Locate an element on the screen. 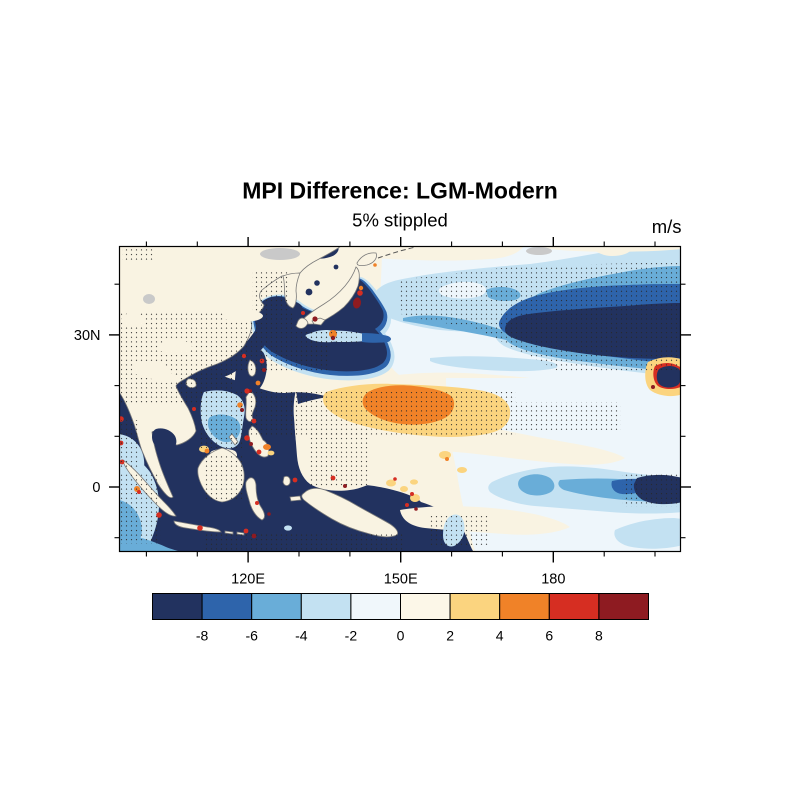 The width and height of the screenshot is (800, 800). svg-text: -6 is located at coordinates (251, 636).